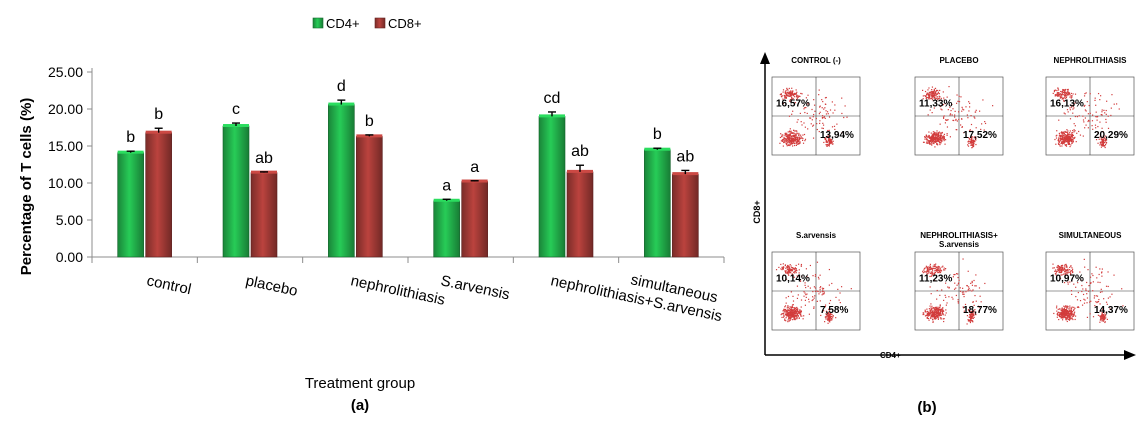 The height and width of the screenshot is (427, 1136). What do you see at coordinates (816, 106) in the screenshot?
I see `flow-plot-0: CONTROL (-)16,57%13,94%` at bounding box center [816, 106].